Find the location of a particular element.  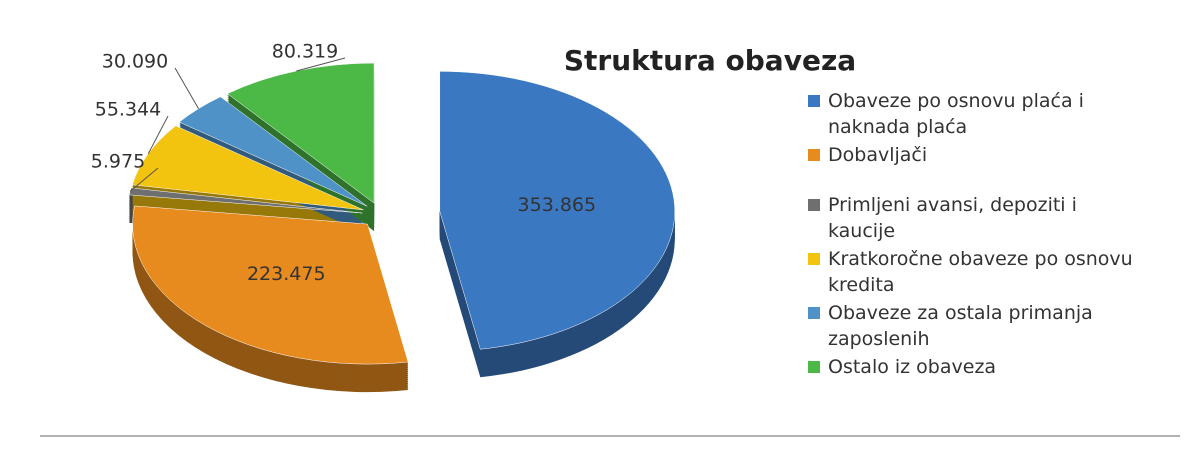

legend-item: Kratkoročne obaveze po osnovu kredita is located at coordinates (978, 272).